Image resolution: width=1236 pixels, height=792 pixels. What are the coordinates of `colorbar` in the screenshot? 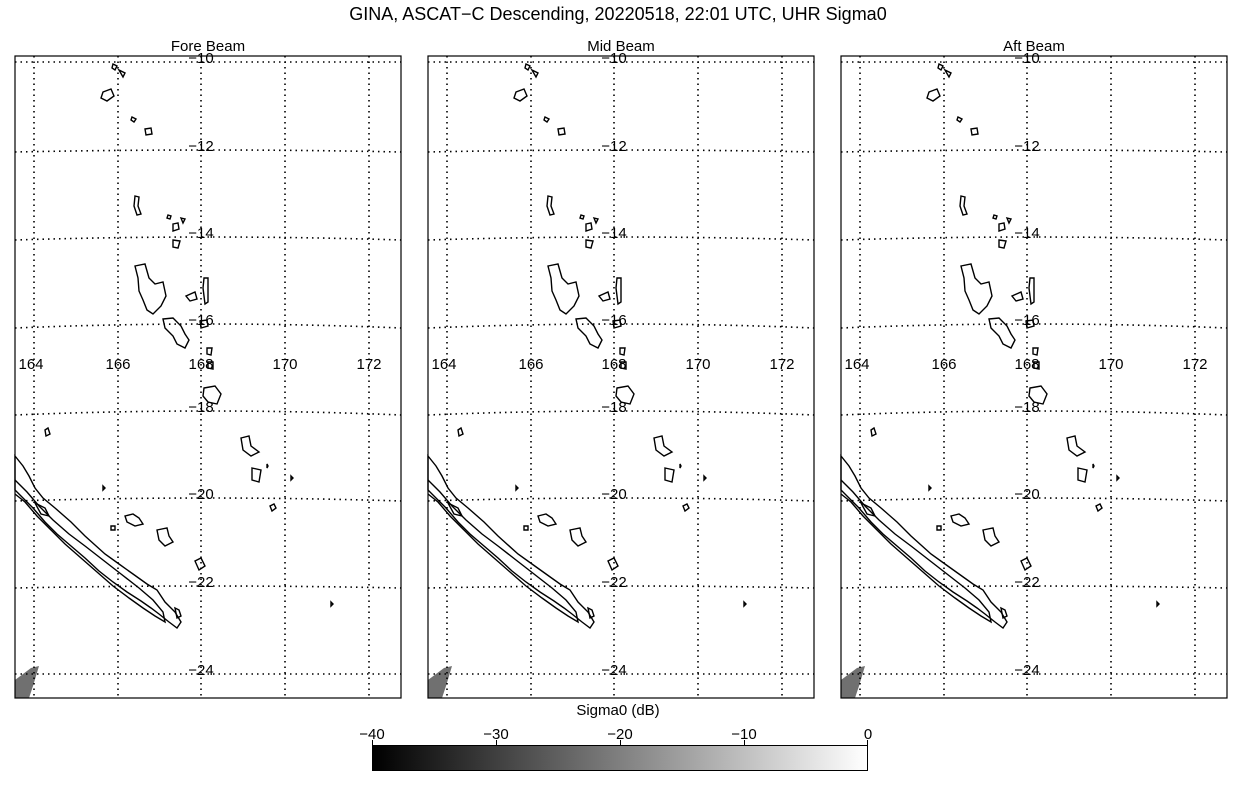 It's located at (620, 758).